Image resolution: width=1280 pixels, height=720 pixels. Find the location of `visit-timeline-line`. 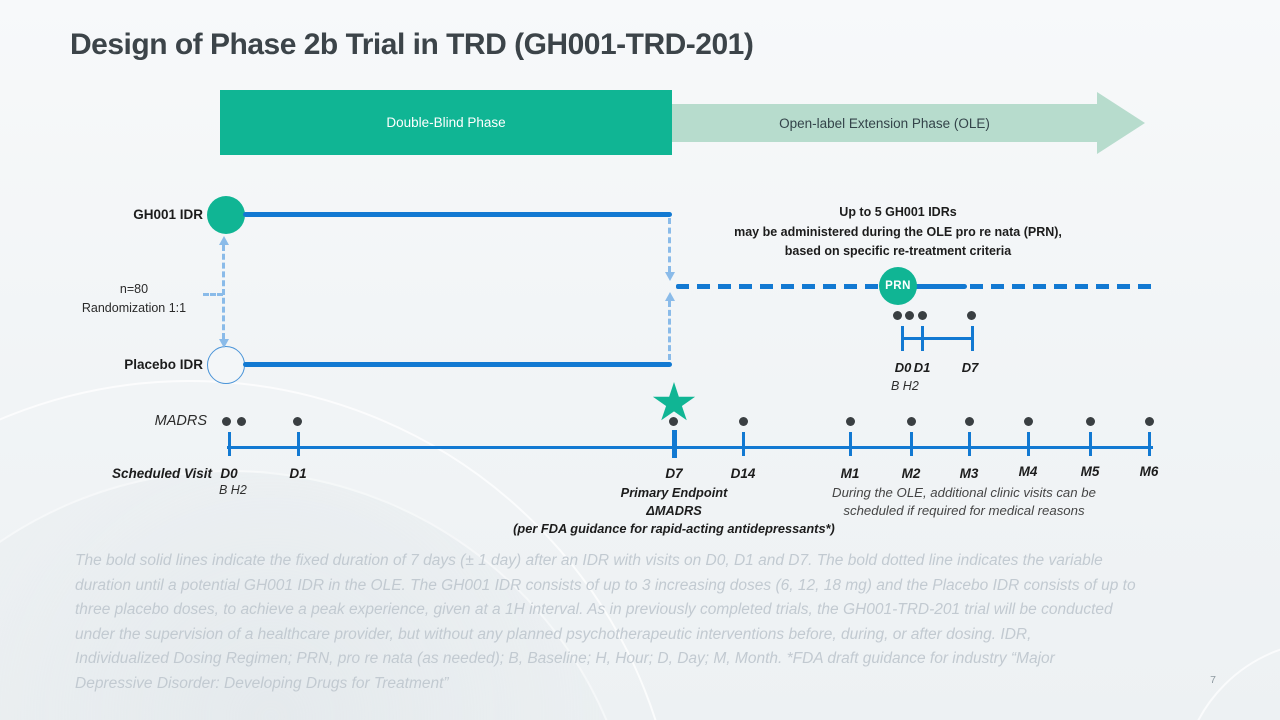

visit-timeline-line is located at coordinates (690, 447).